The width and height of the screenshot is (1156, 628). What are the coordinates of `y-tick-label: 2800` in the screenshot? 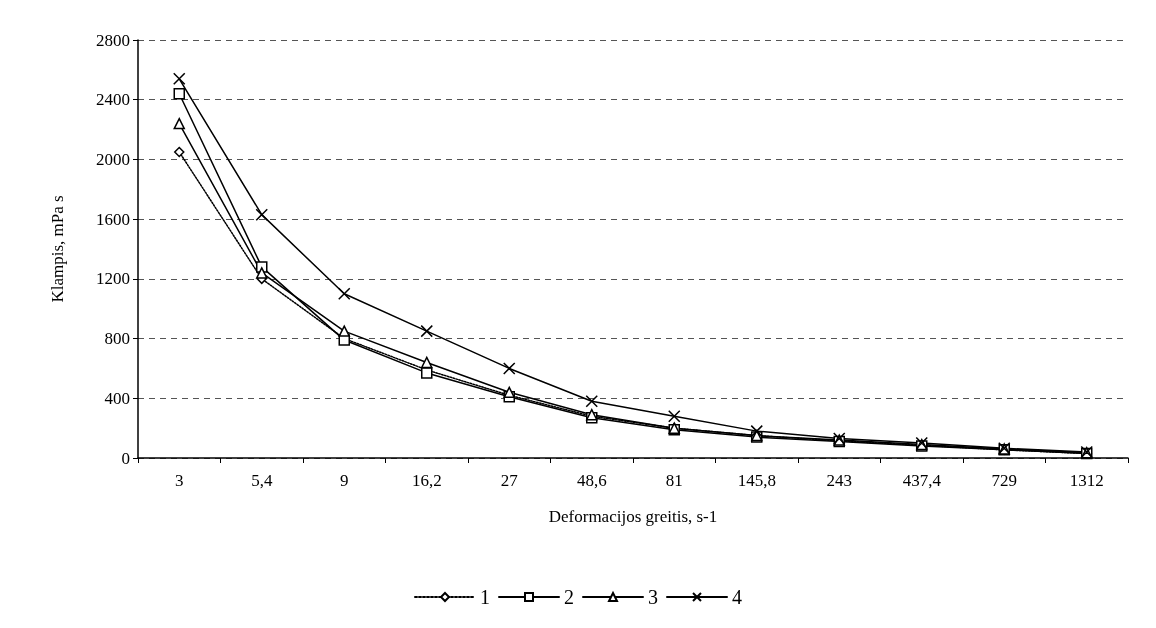 It's located at (113, 40).